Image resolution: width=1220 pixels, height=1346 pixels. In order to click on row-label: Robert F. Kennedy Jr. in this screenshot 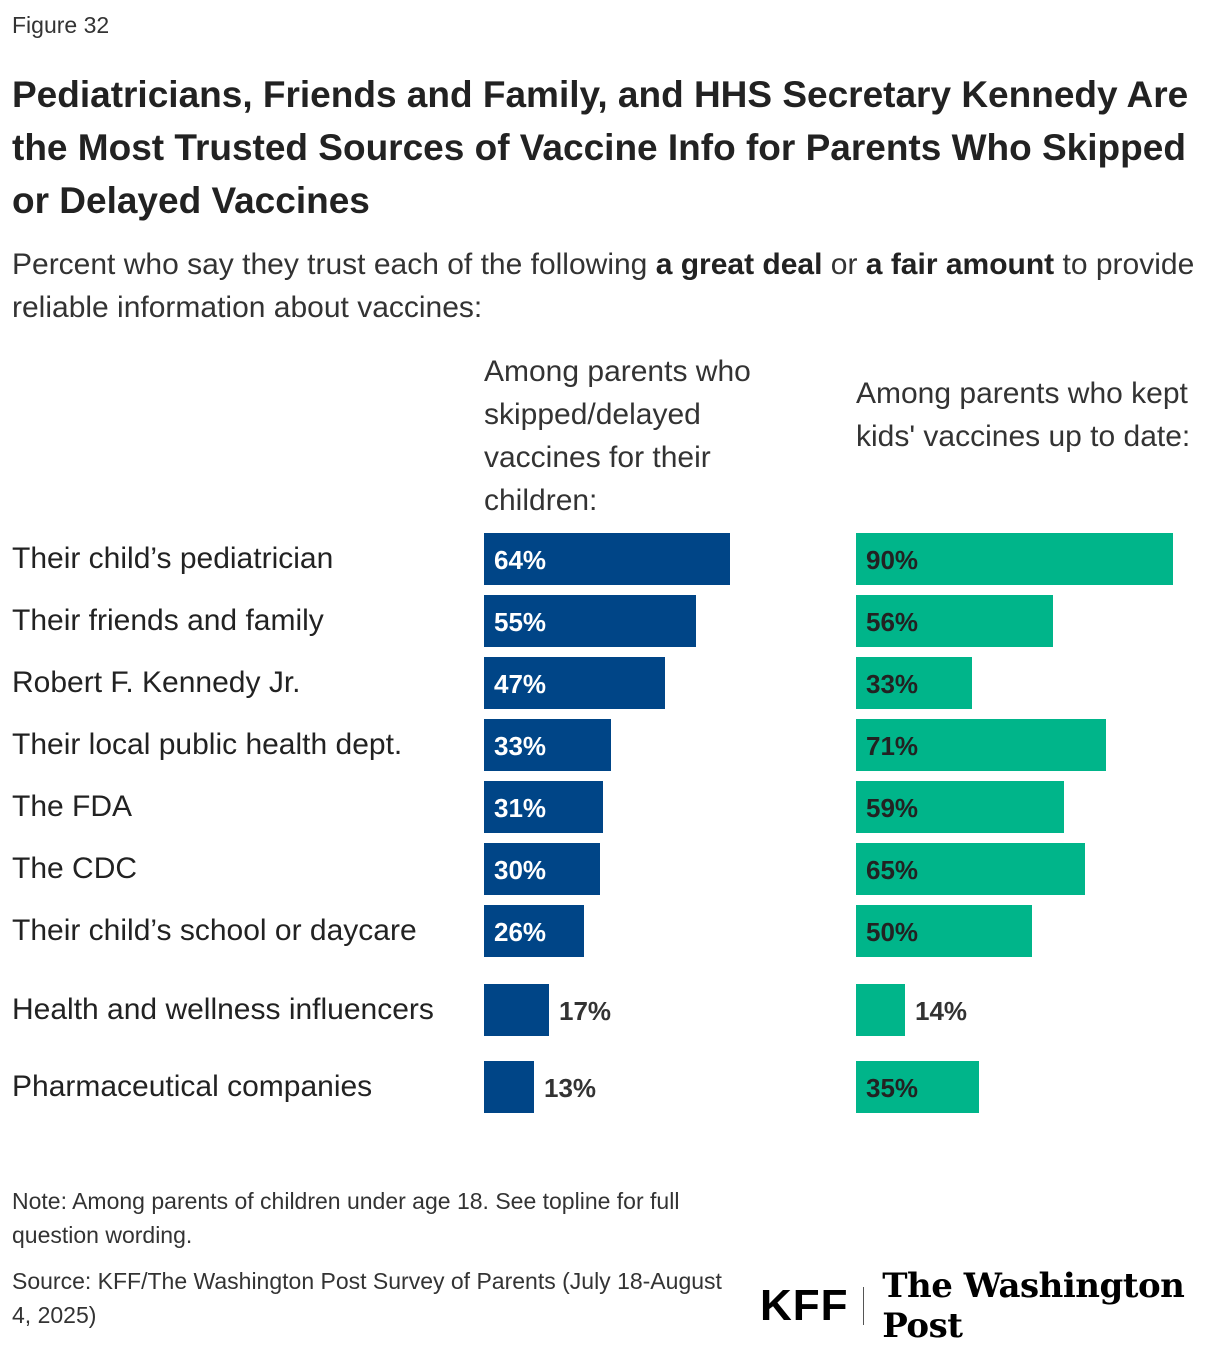, I will do `click(156, 682)`.